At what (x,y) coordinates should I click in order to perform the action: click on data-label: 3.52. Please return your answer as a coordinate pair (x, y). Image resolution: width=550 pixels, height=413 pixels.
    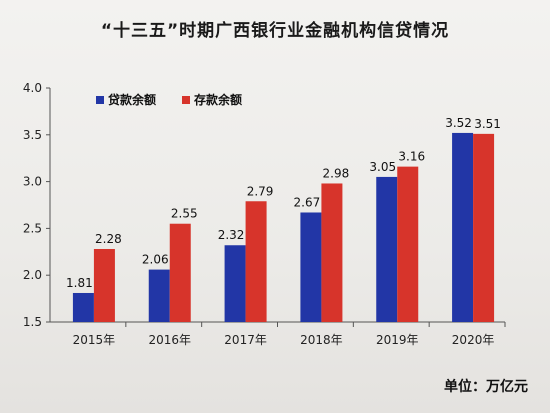
    Looking at the image, I should click on (458, 123).